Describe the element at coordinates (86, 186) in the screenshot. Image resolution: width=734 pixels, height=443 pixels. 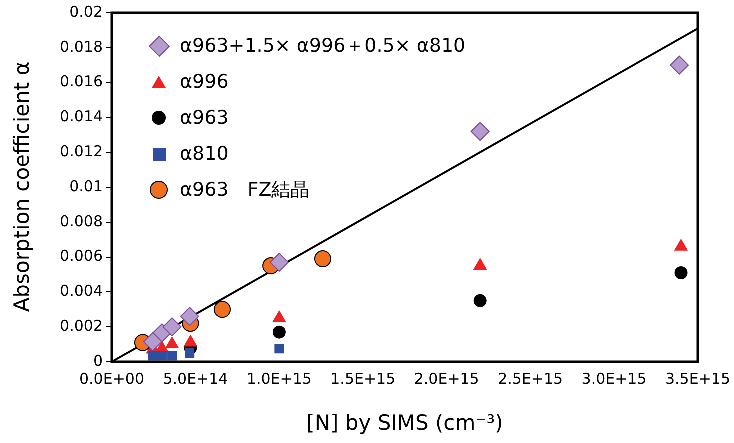
I see `y-tick-label: 0.01` at that location.